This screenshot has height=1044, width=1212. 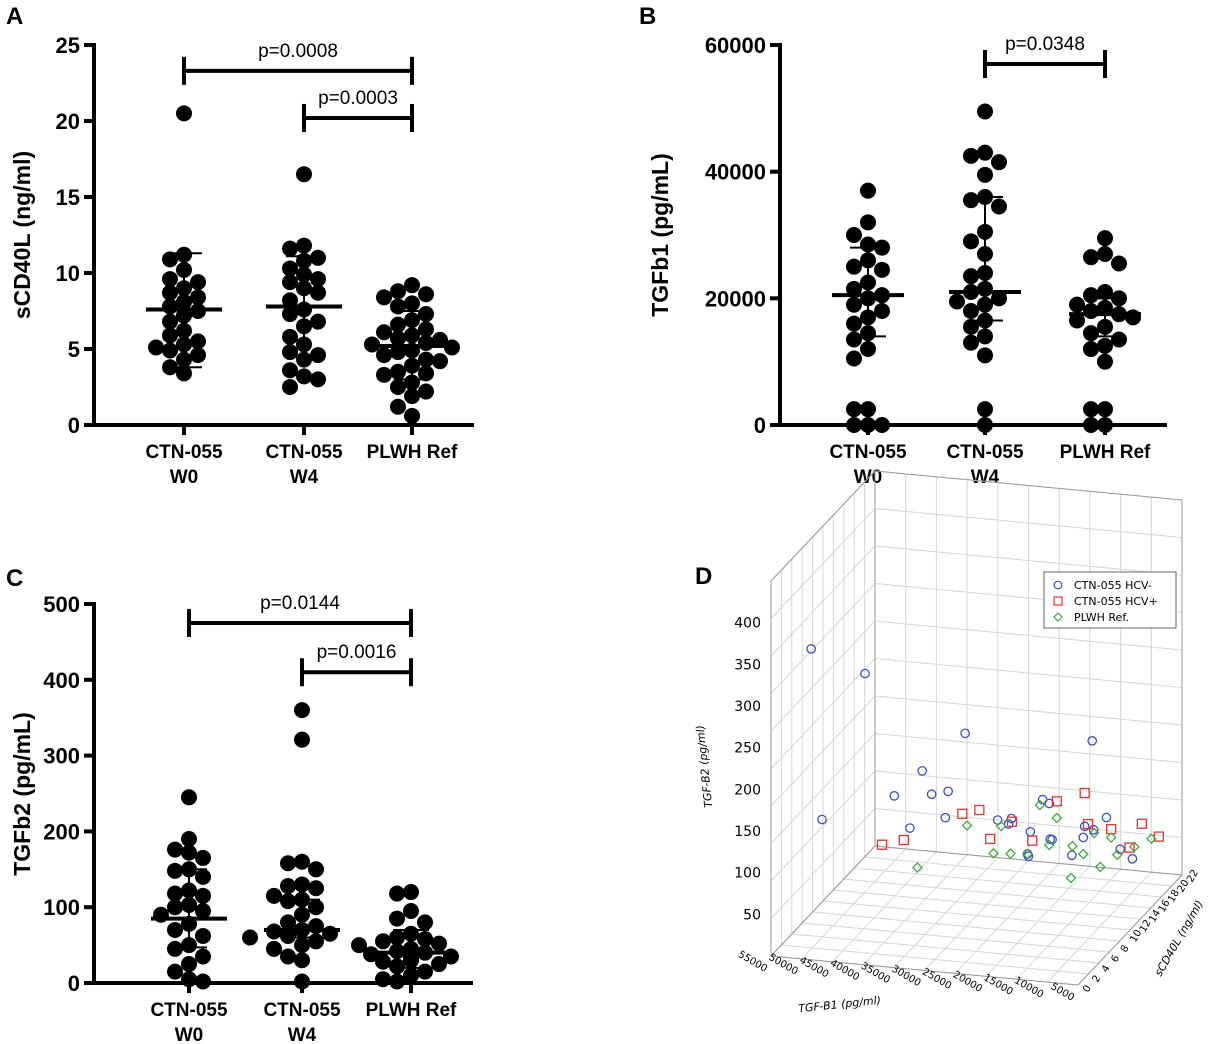 I want to click on category-label-c: W0, so click(x=189, y=1034).